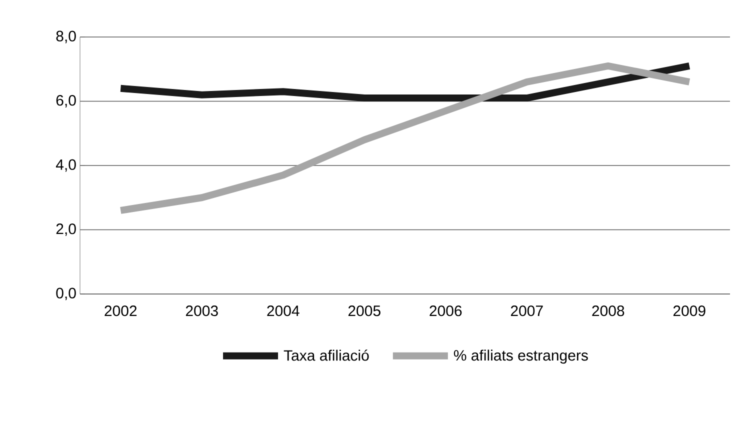  What do you see at coordinates (66, 37) in the screenshot?
I see `y-tick-label: 8,0` at bounding box center [66, 37].